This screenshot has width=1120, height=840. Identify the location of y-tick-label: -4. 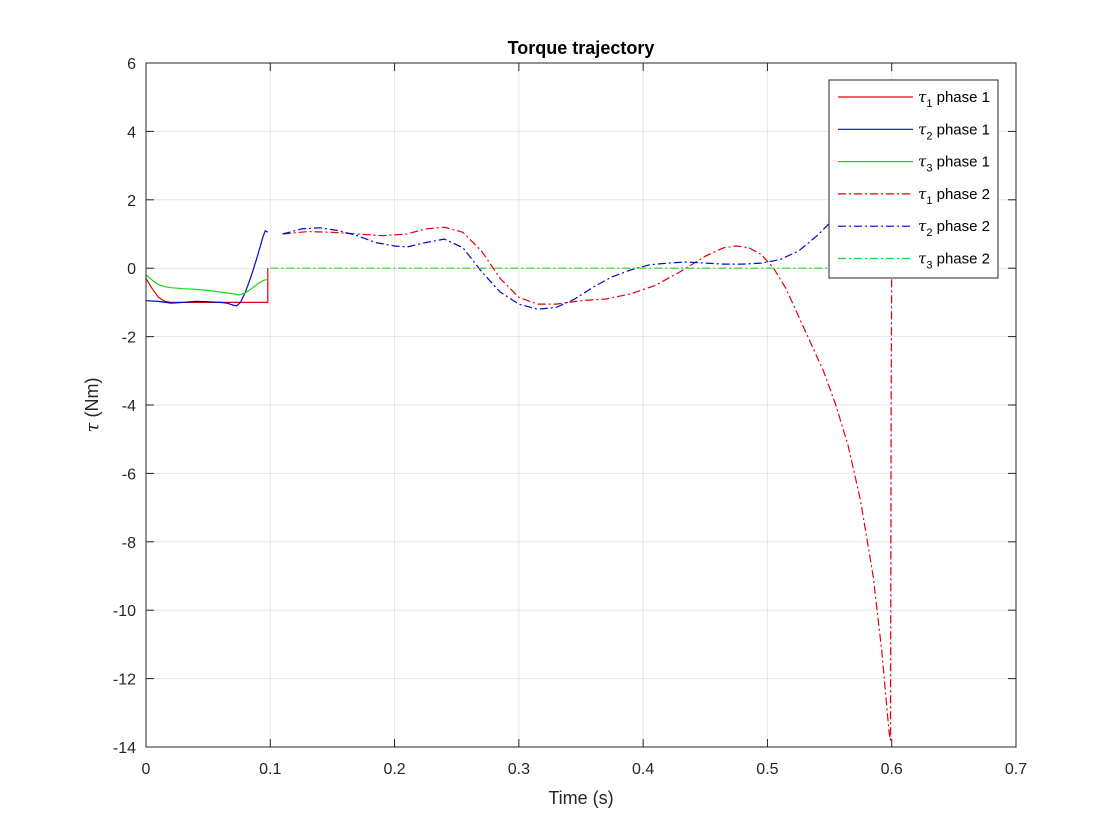
(129, 406).